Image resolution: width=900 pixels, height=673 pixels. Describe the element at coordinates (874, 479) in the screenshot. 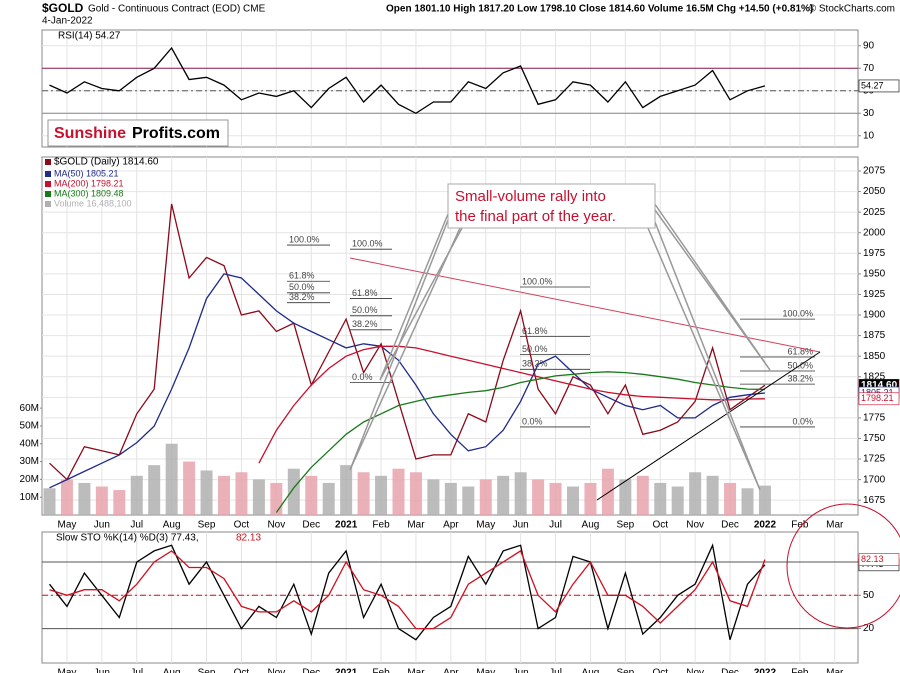

I see `y-tick-label: 1700` at that location.